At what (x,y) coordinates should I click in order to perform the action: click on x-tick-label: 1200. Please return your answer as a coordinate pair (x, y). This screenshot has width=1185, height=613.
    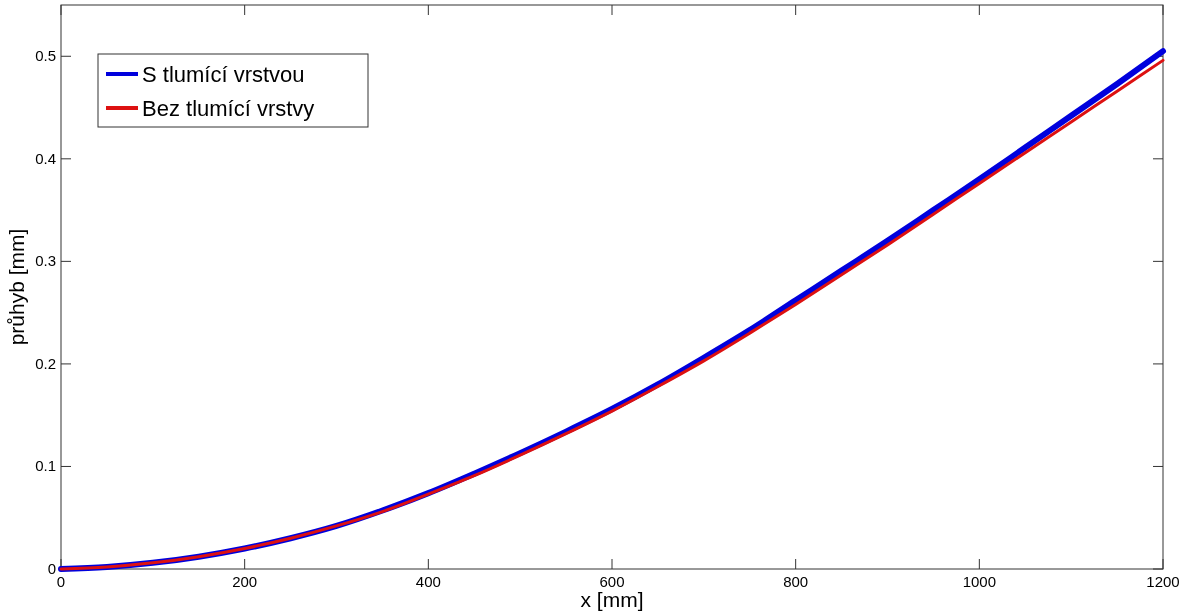
    Looking at the image, I should click on (1163, 581).